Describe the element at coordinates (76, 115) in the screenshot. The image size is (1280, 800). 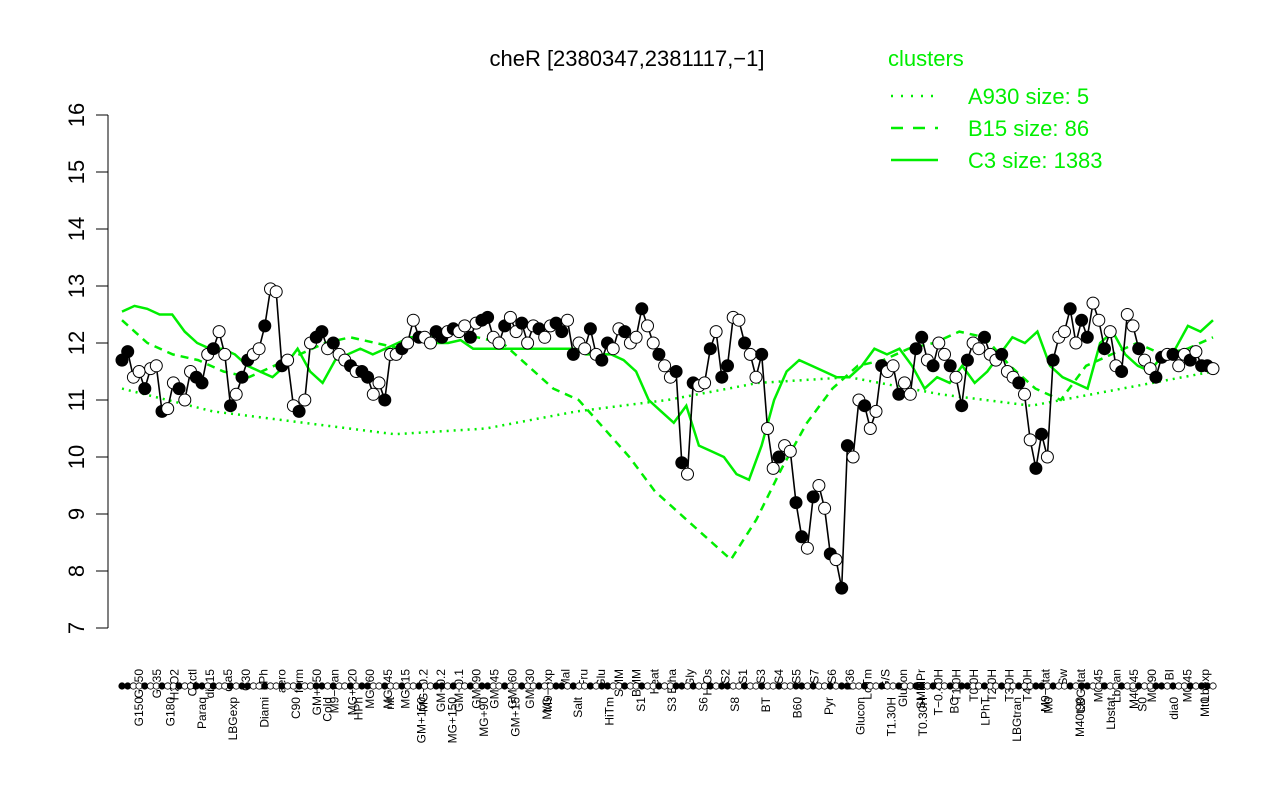
I see `y-tick-label: 16` at that location.